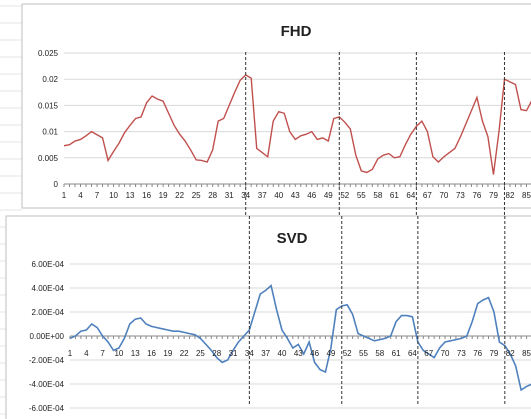 The width and height of the screenshot is (531, 419). I want to click on svd-y-tick-label: -2.00E-04, so click(47, 360).